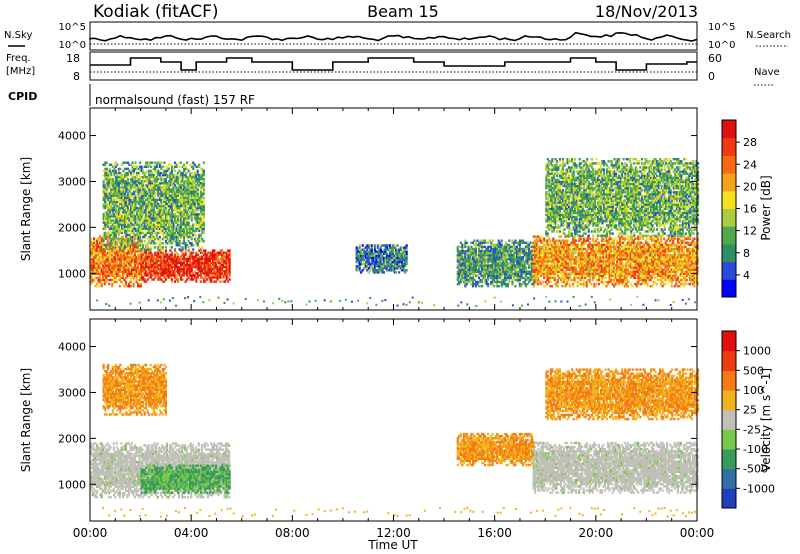 The image size is (800, 554). Describe the element at coordinates (156, 12) in the screenshot. I see `station-title: Kodiak (fitACF)` at that location.